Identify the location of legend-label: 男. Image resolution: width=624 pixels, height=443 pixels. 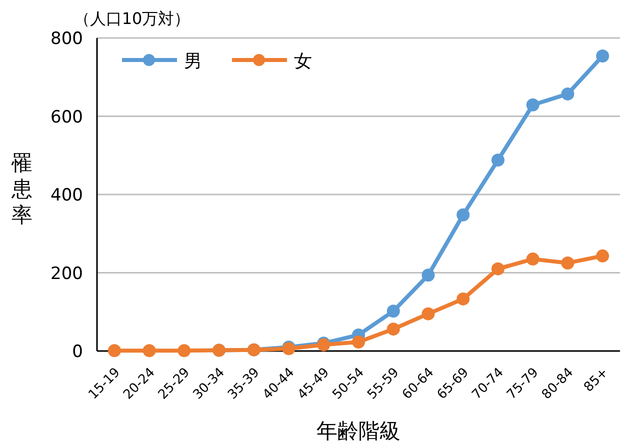
(193, 61).